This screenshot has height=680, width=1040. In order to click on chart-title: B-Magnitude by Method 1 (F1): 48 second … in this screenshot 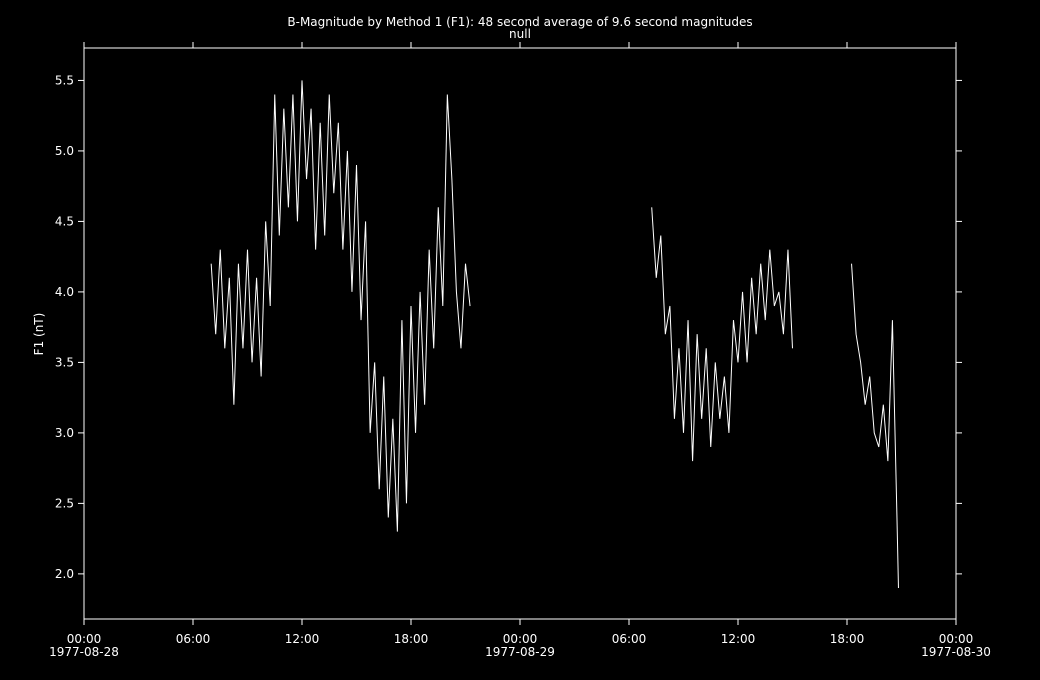, I will do `click(519, 22)`.